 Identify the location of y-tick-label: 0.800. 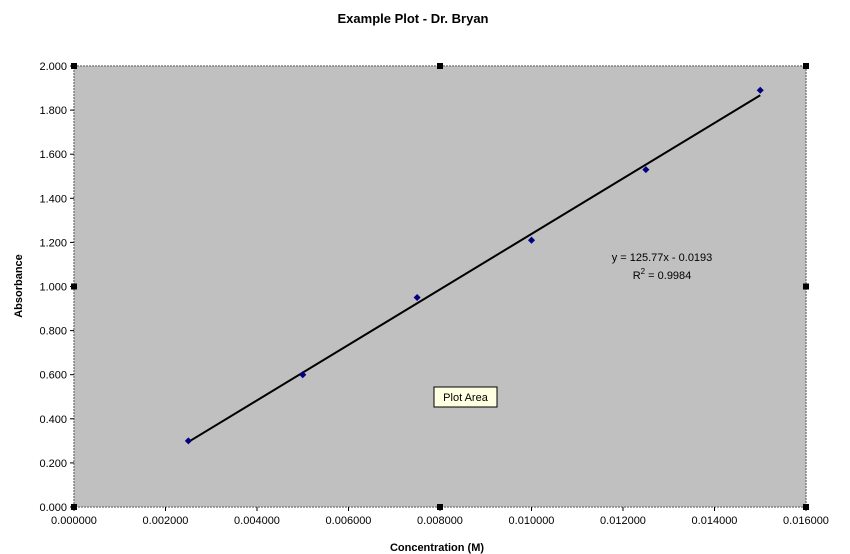
(53, 332).